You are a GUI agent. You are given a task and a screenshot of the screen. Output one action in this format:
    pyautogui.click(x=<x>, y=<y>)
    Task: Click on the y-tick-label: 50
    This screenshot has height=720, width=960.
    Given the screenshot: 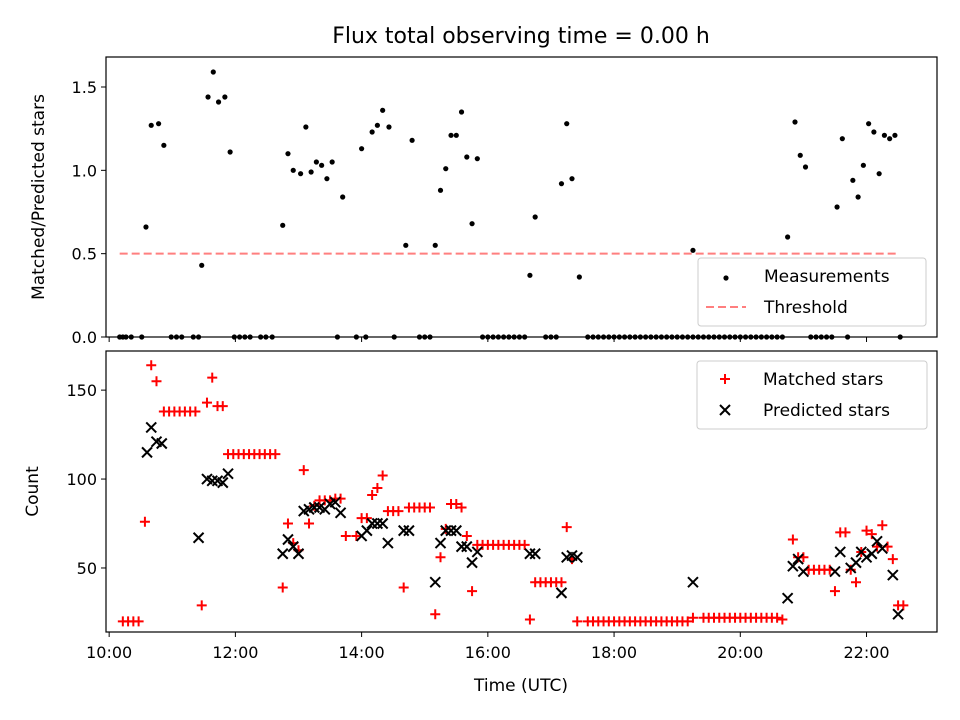 What is the action you would take?
    pyautogui.click(x=87, y=568)
    